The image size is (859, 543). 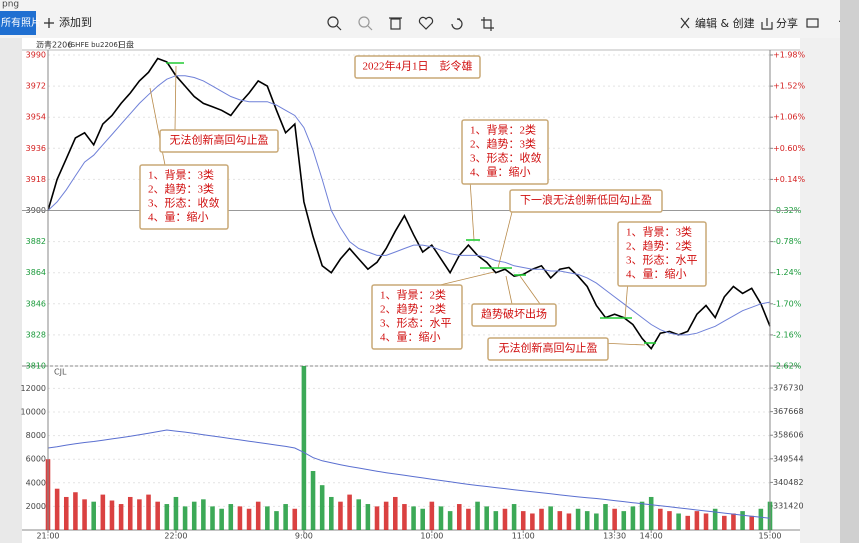 I want to click on y-tick-label: 3810, so click(x=36, y=366).